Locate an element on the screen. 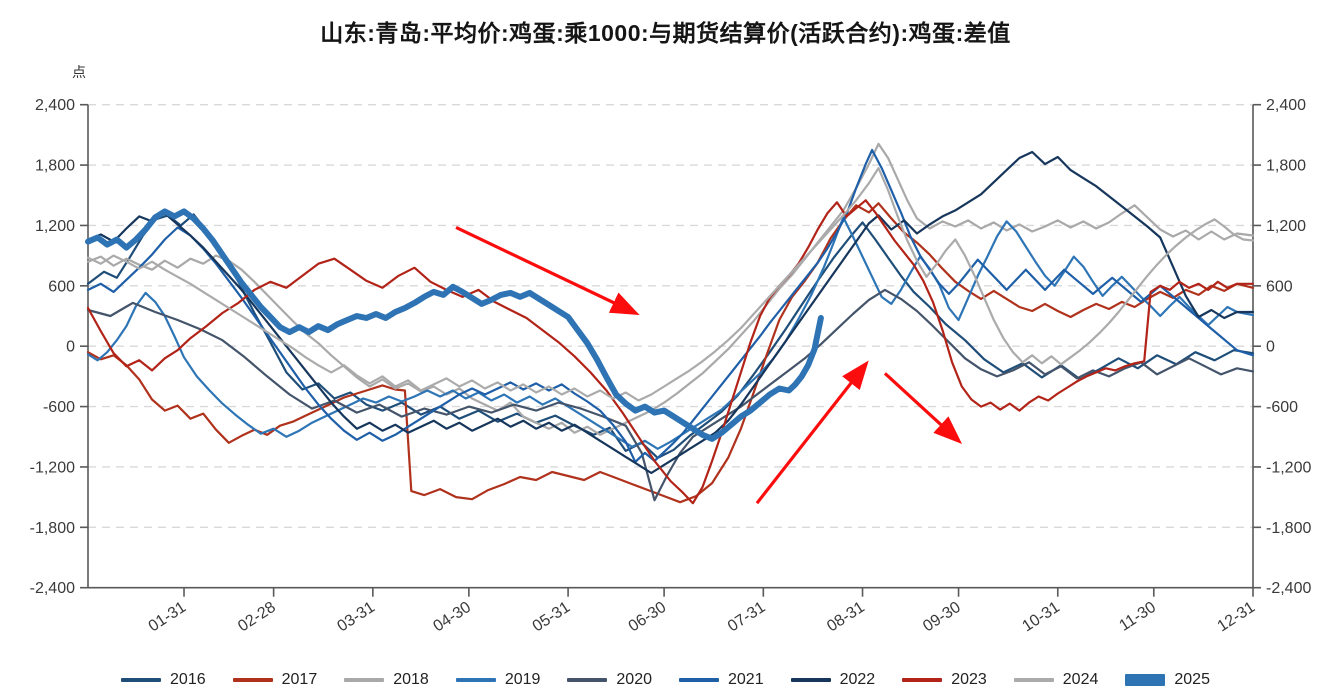  legend-item-2016: 2016 is located at coordinates (163, 680).